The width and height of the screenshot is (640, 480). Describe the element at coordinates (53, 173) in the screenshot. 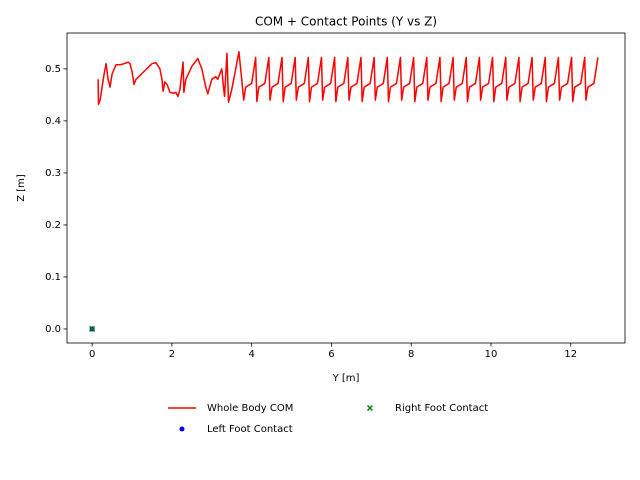

I see `y-tick-label: 0.3` at that location.